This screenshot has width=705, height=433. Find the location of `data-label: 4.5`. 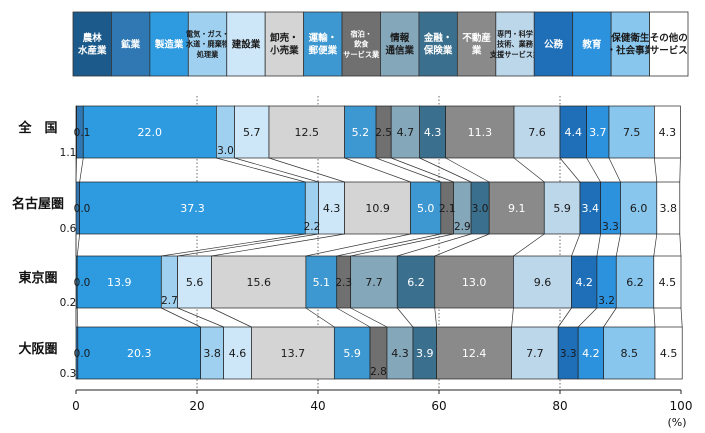

data-label: 4.5 is located at coordinates (669, 353).